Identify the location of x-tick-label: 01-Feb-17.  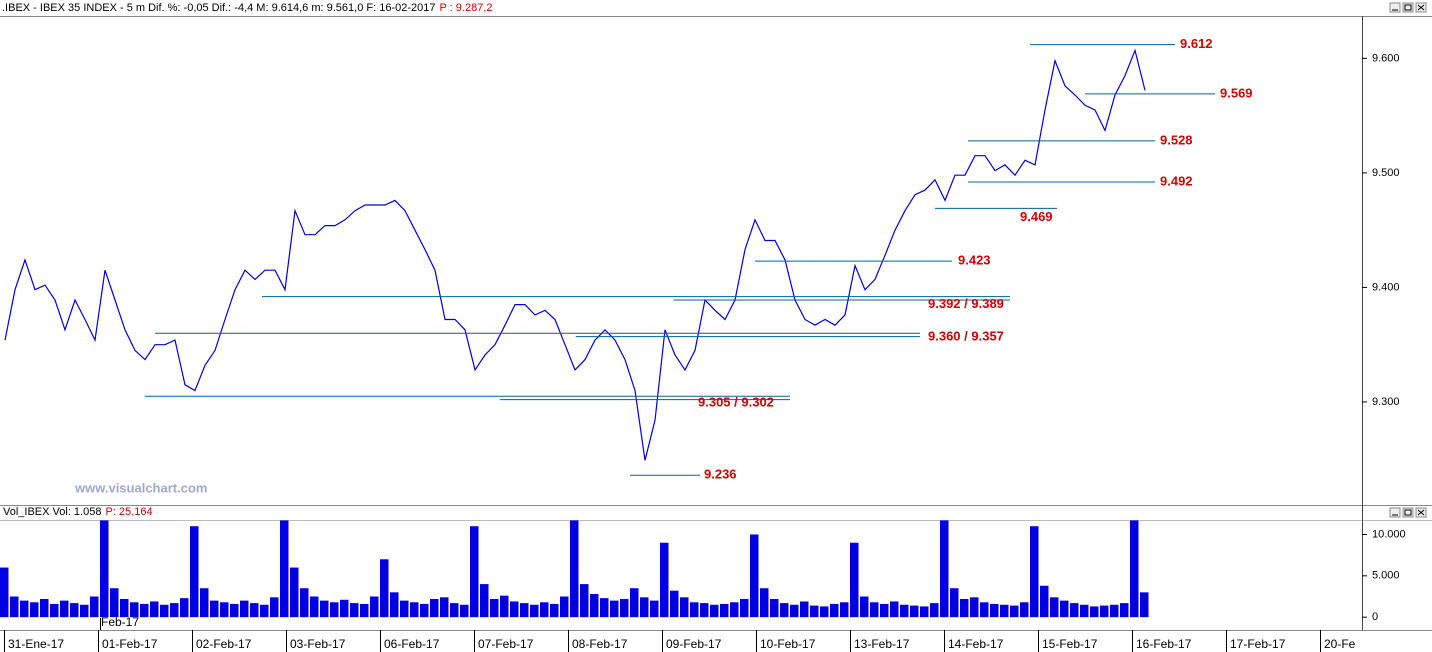
(130, 644).